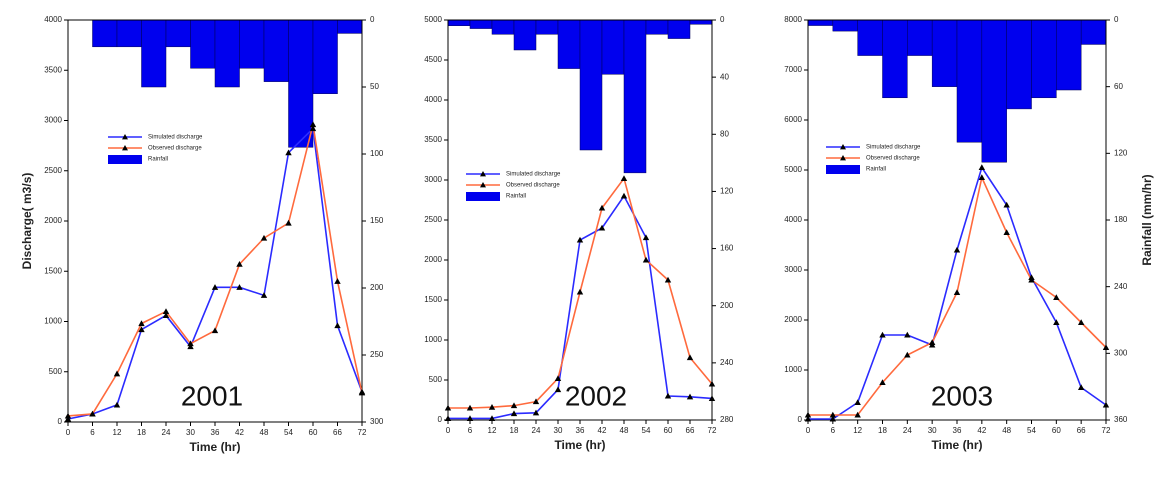  What do you see at coordinates (53, 69) in the screenshot?
I see `y-tick-label: 3500` at bounding box center [53, 69].